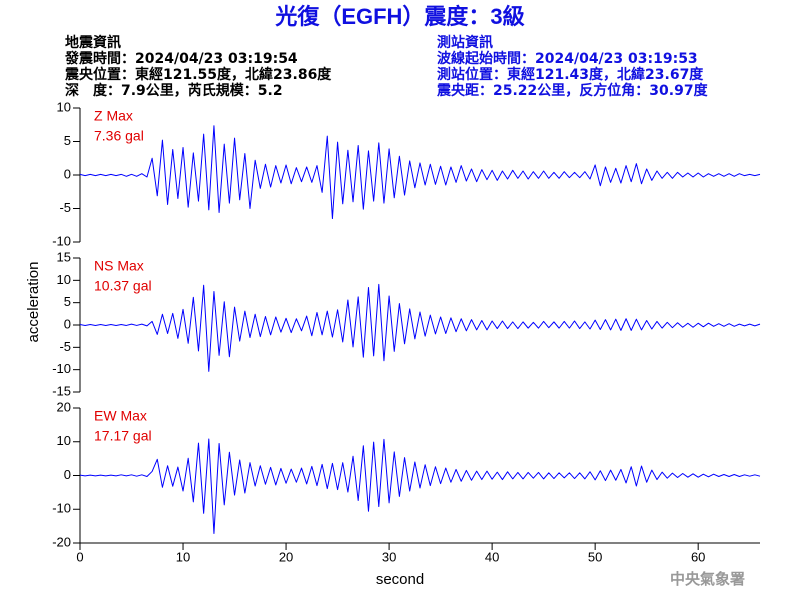 The width and height of the screenshot is (800, 600). Describe the element at coordinates (33, 302) in the screenshot. I see `y-axis-label: acceleration` at that location.